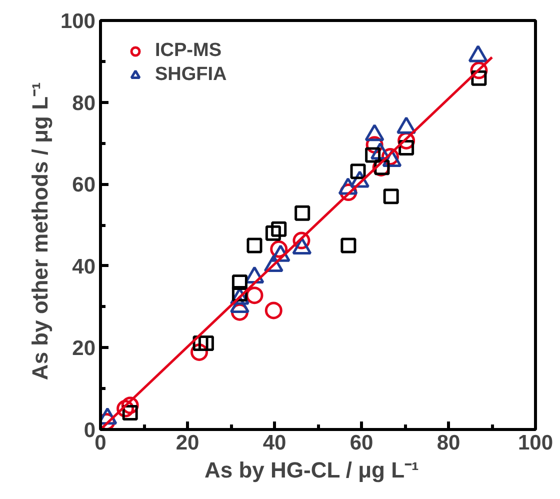 The width and height of the screenshot is (560, 499). What do you see at coordinates (191, 75) in the screenshot?
I see `legend-label: SHGFIA` at bounding box center [191, 75].